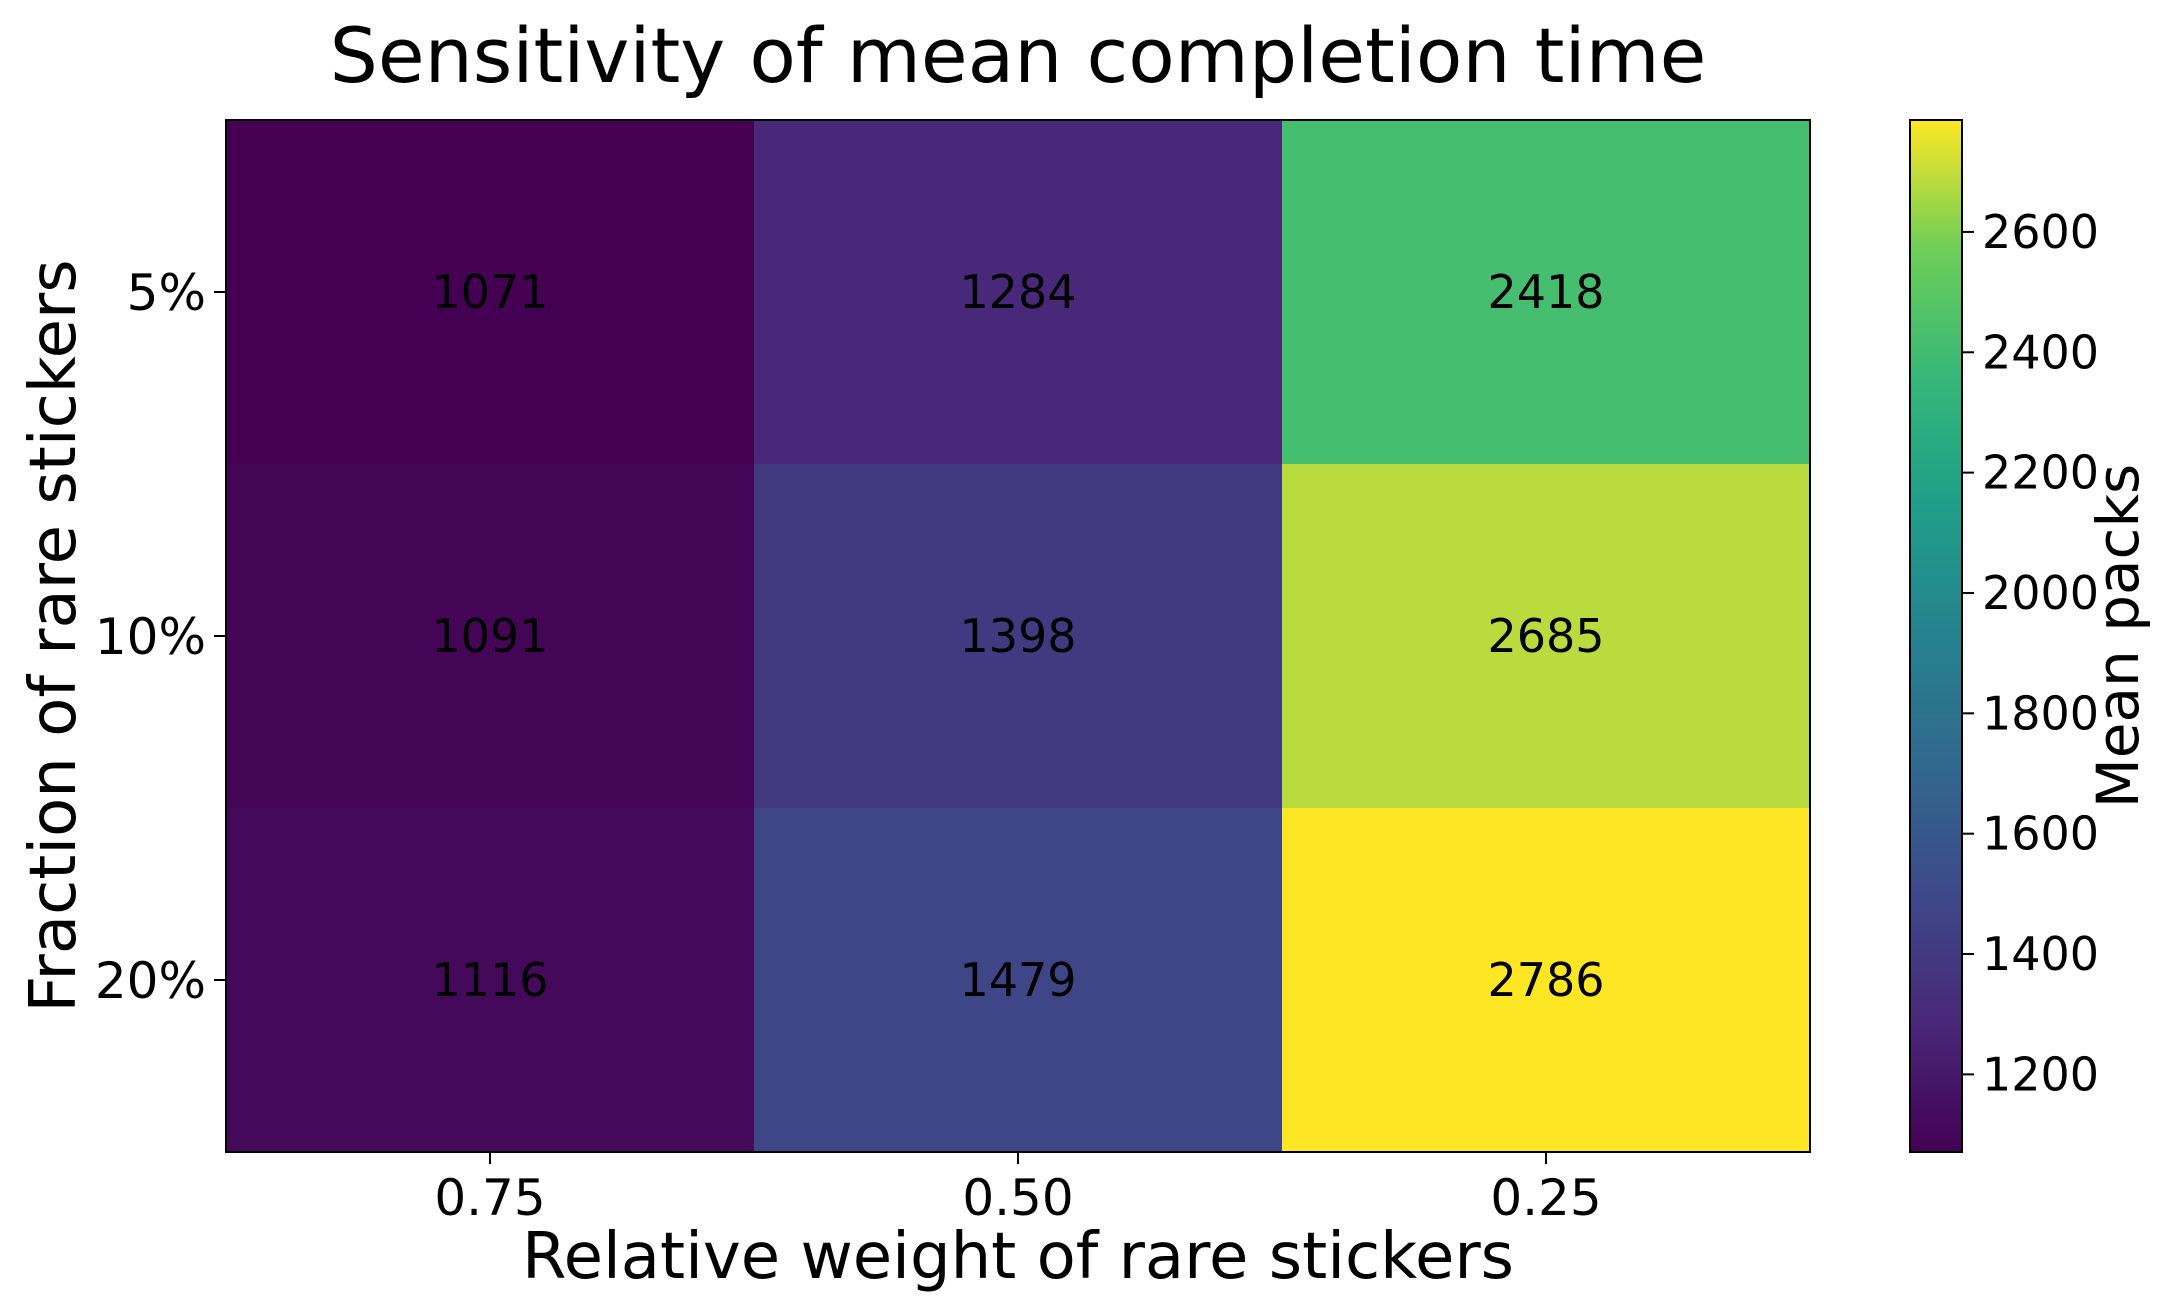 This screenshot has height=1307, width=2162. I want to click on heatmap-cell-value: 1116, so click(489, 980).